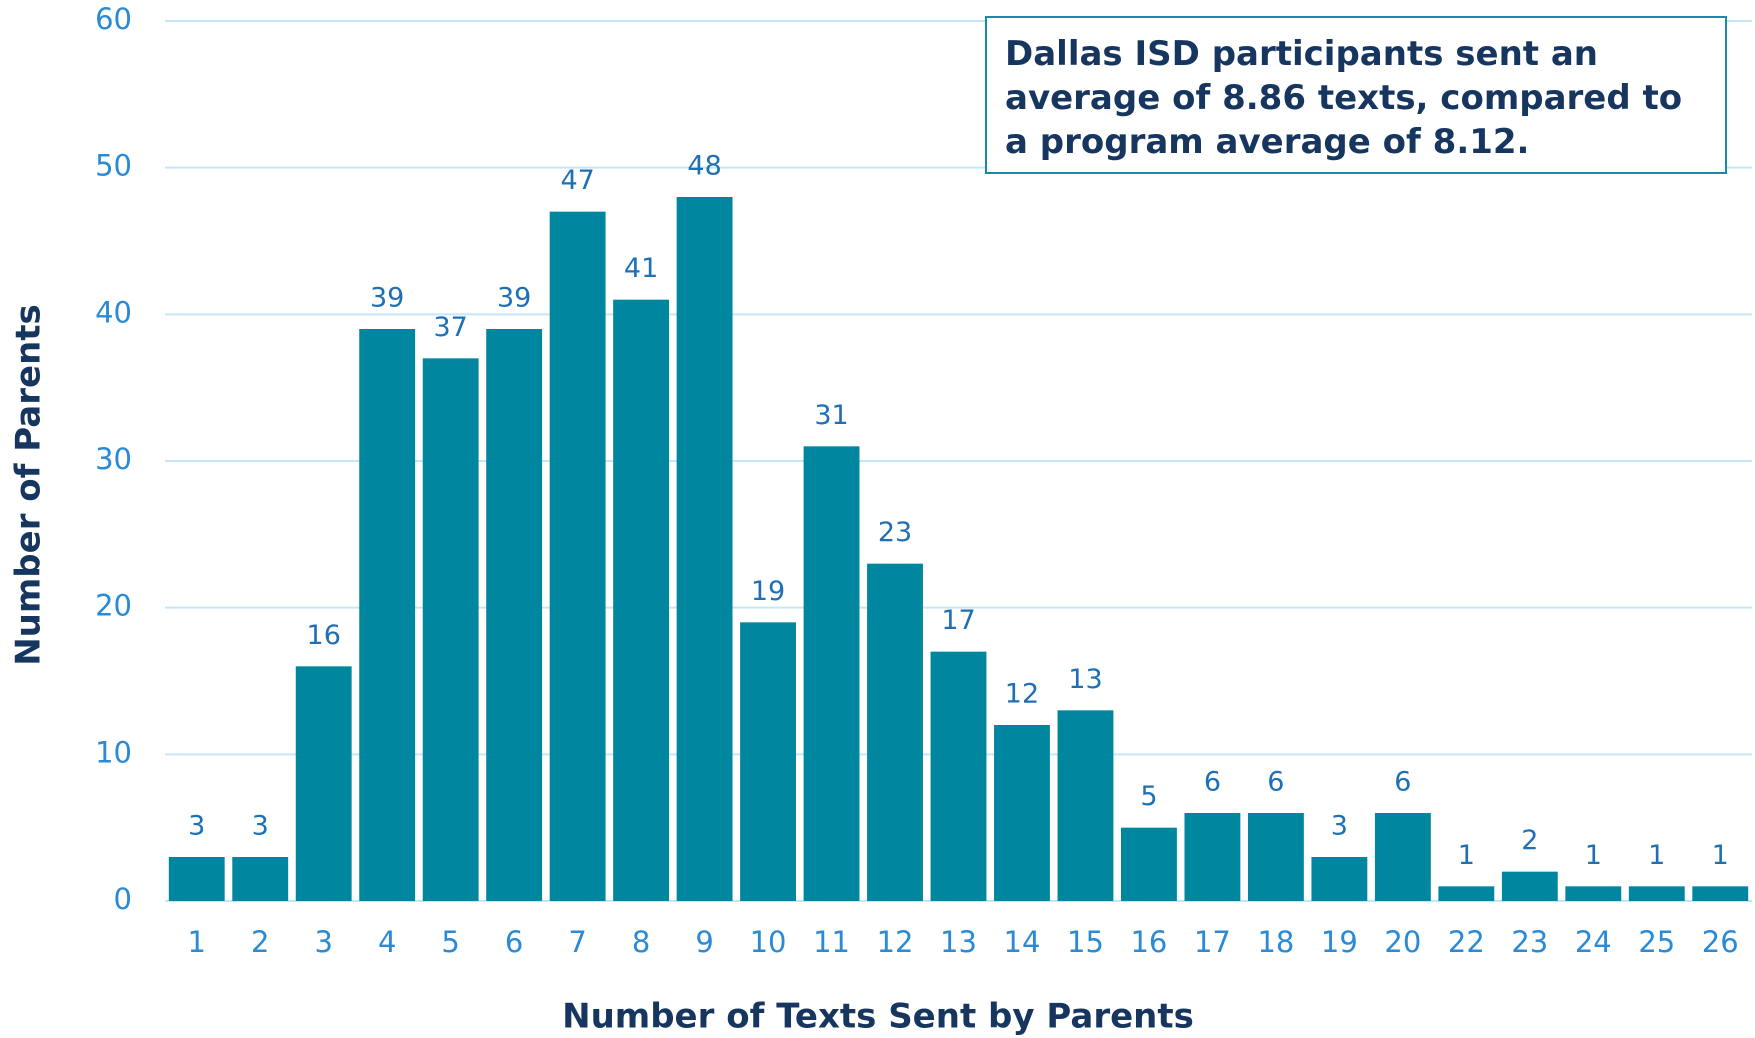  I want to click on data-label: 31, so click(831, 415).